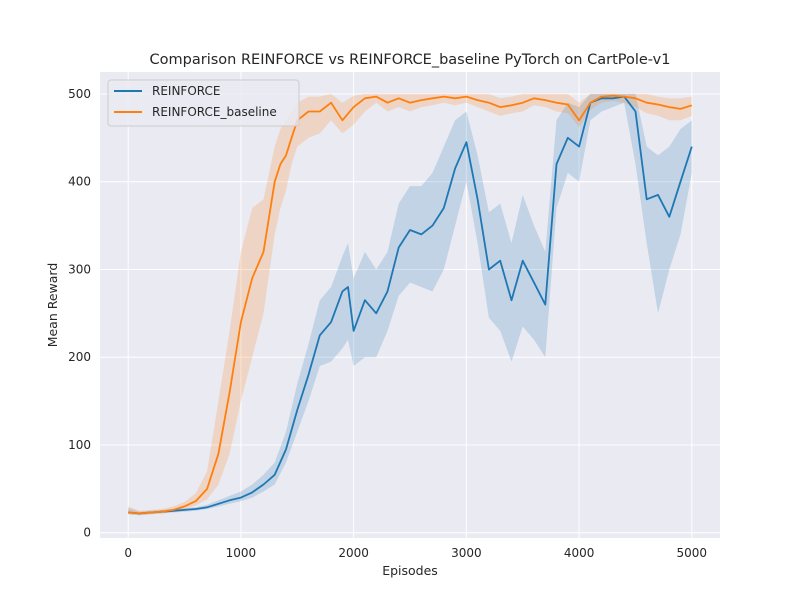 The height and width of the screenshot is (600, 800). I want to click on x-tick-label: 4000, so click(579, 553).